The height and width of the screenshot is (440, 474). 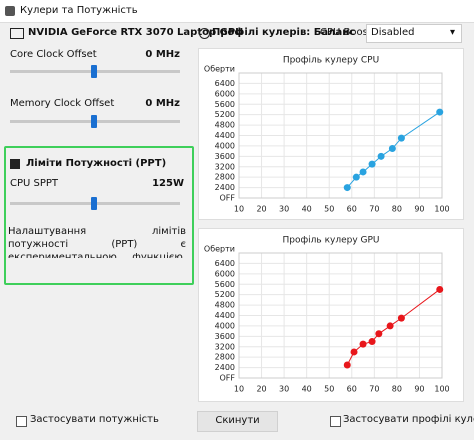 What do you see at coordinates (17, 33) in the screenshot?
I see `gpu-icon` at bounding box center [17, 33].